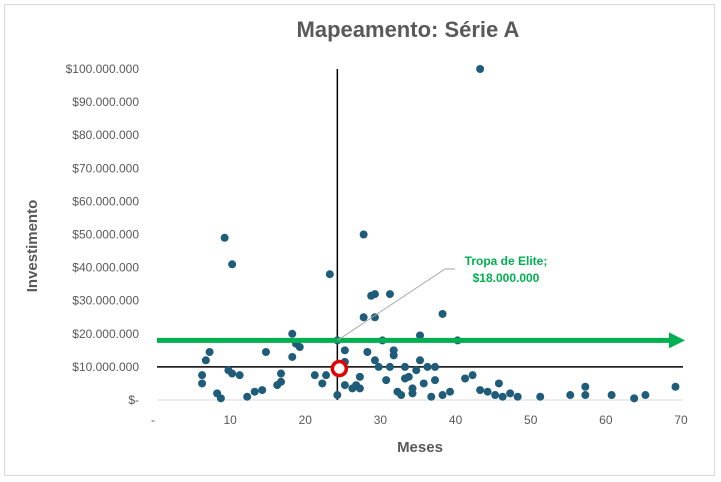  Describe the element at coordinates (506, 261) in the screenshot. I see `annotation-label: Tropa de Elite;` at that location.